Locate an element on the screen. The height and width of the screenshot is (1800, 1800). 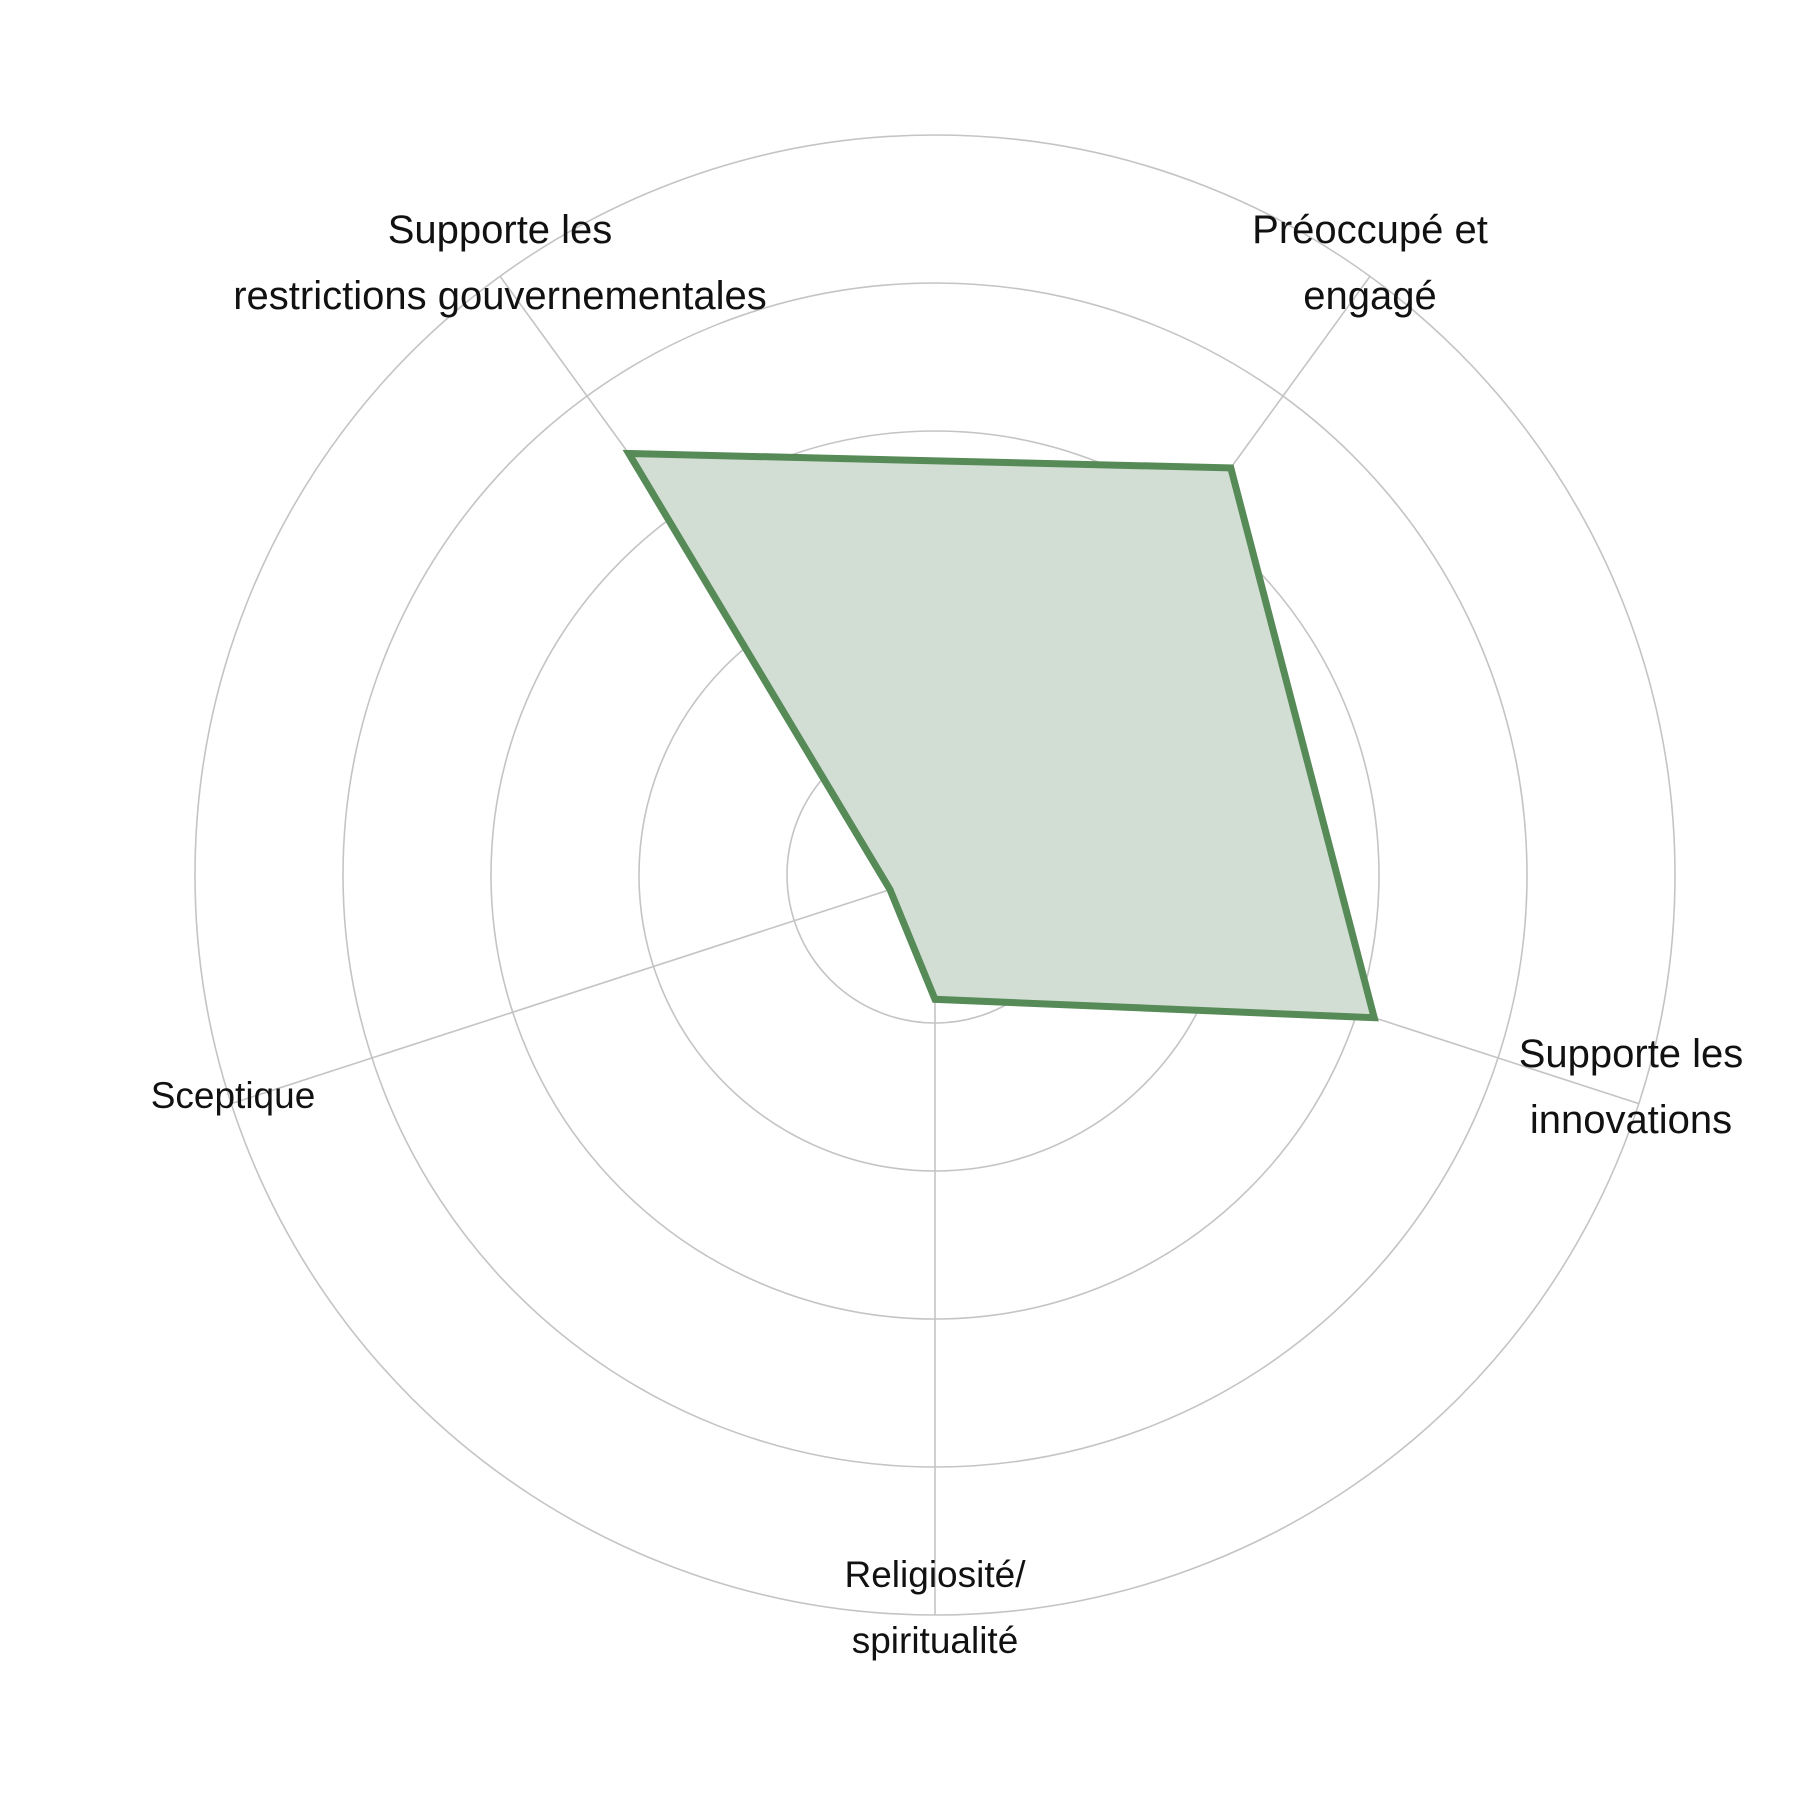
axis-label-1: Préoccupé et engagé is located at coordinates (1370, 263).